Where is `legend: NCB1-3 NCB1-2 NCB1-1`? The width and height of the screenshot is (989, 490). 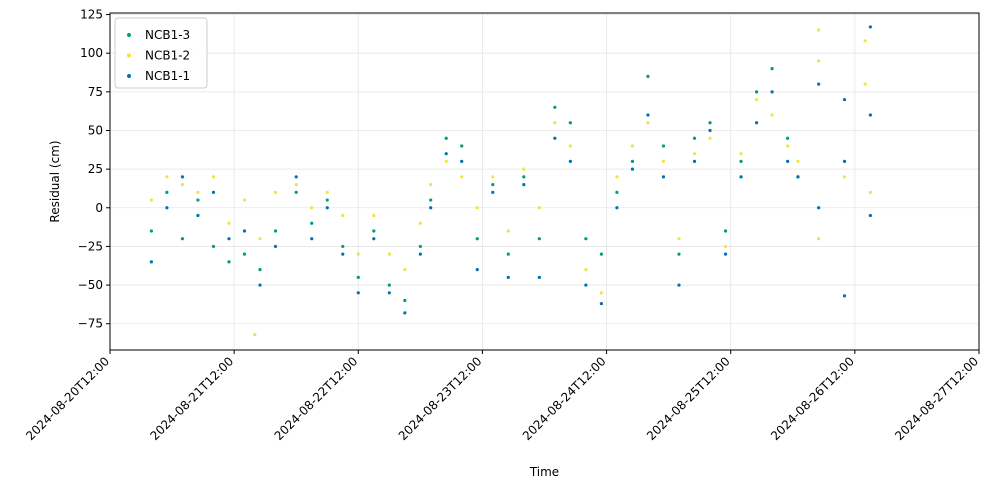 legend: NCB1-3 NCB1-2 NCB1-1 is located at coordinates (161, 53).